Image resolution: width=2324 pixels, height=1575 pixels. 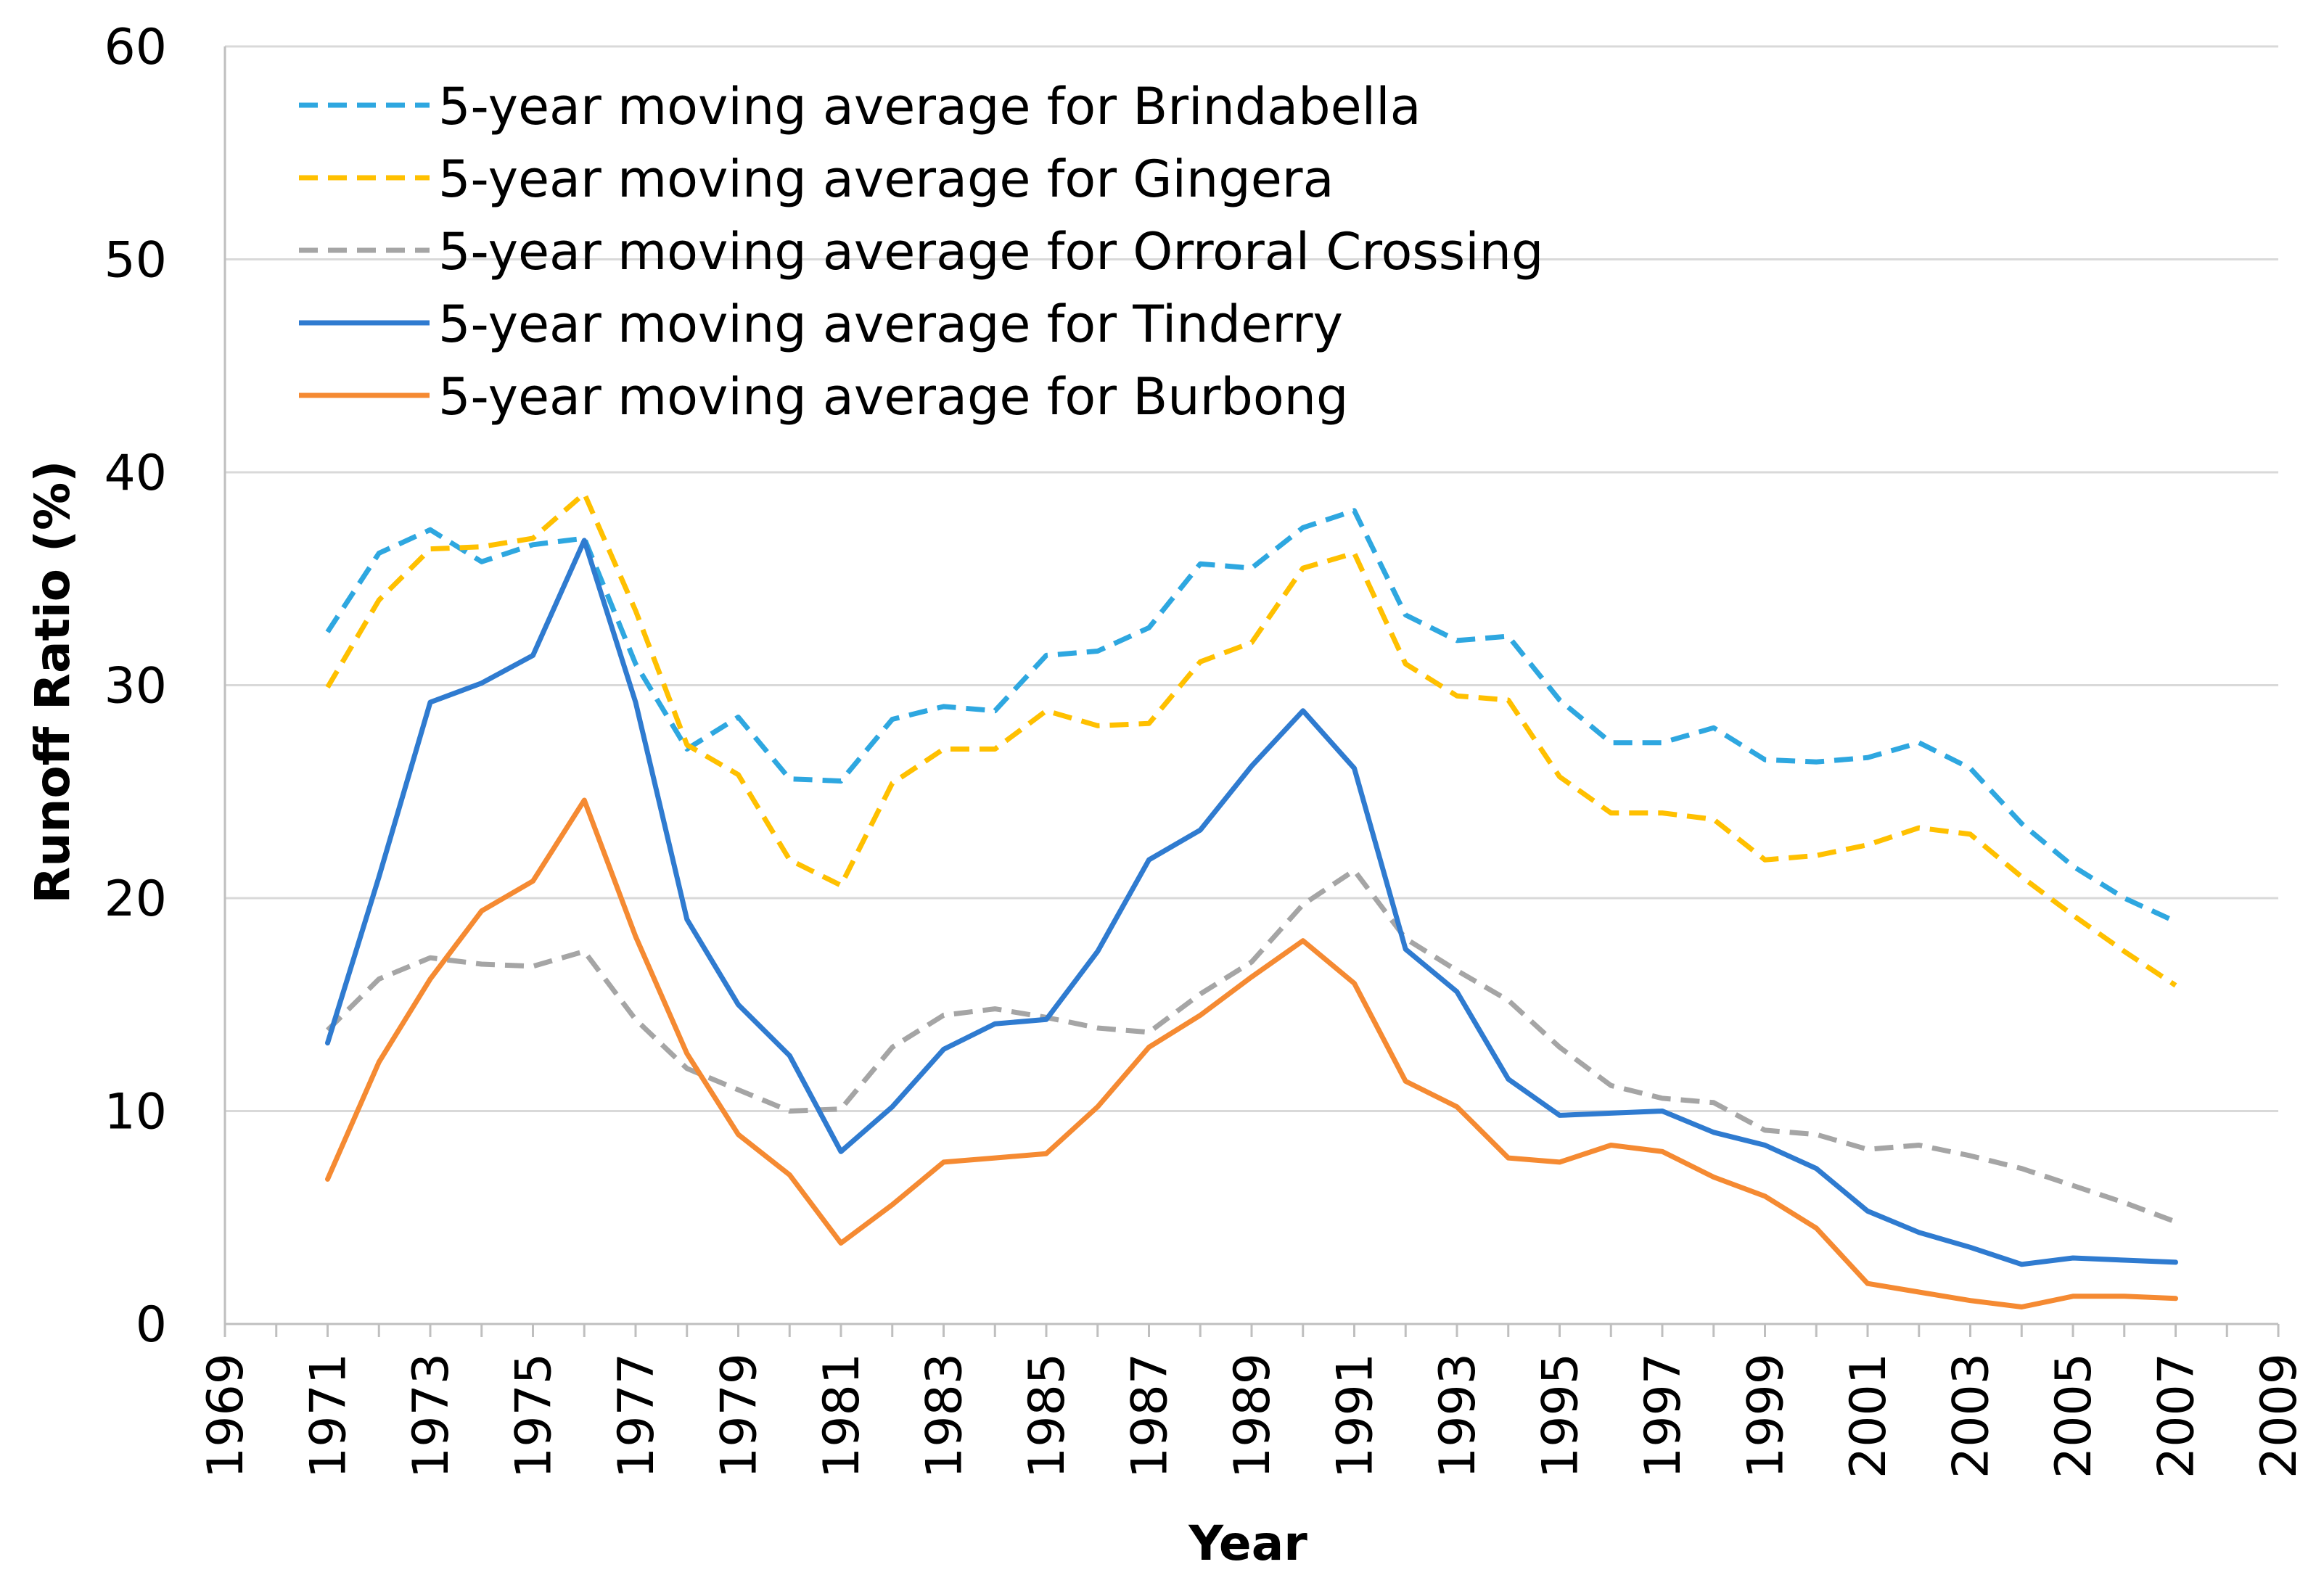 I want to click on legend-label-1: 5-year moving average for Brindabella, so click(x=930, y=106).